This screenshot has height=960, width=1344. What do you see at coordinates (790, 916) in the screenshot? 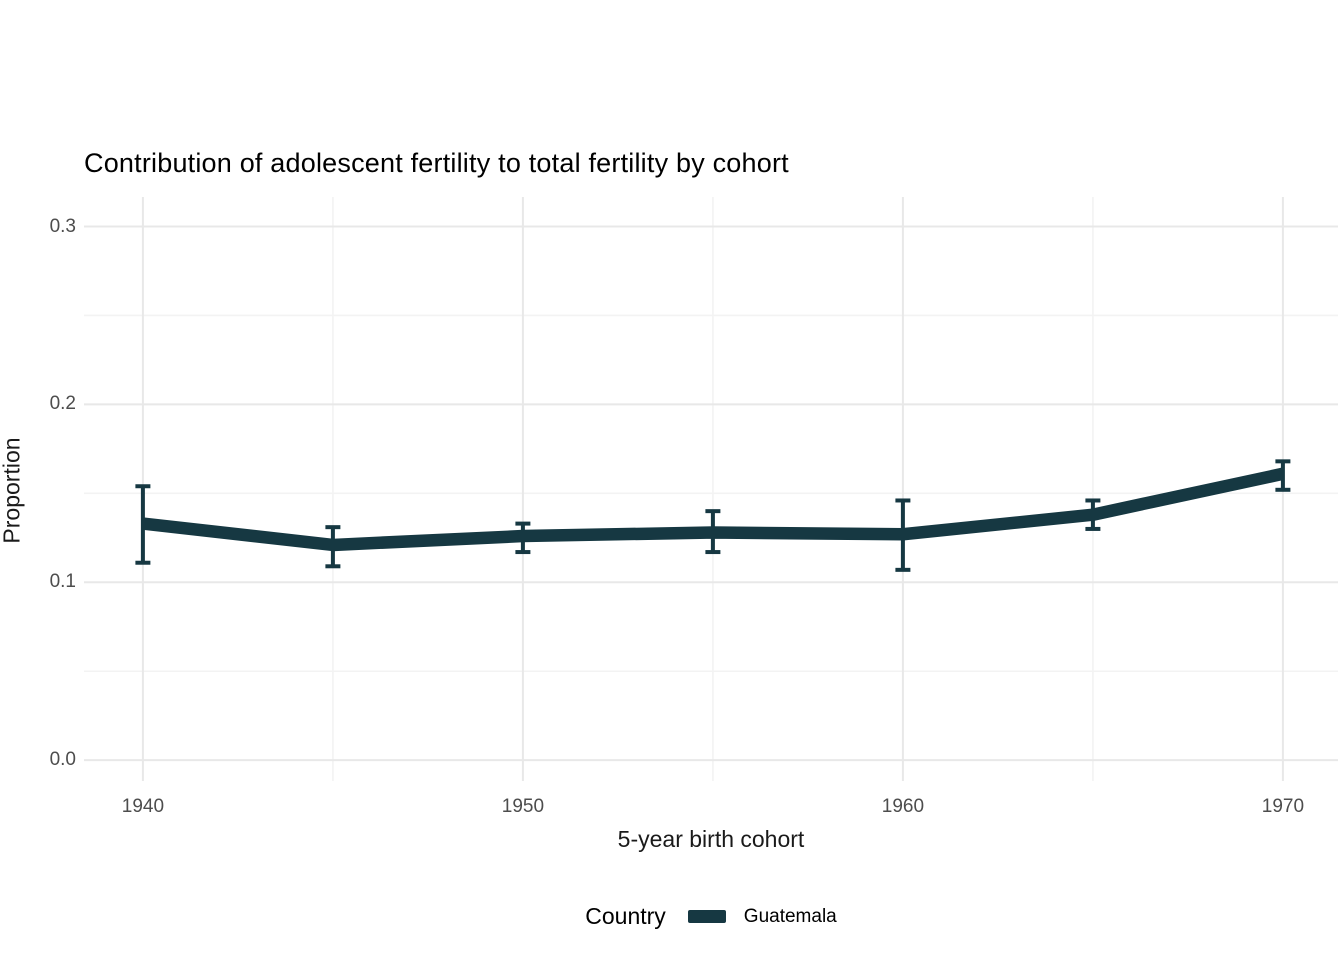
I see `legend-label-guatemala: Guatemala` at bounding box center [790, 916].